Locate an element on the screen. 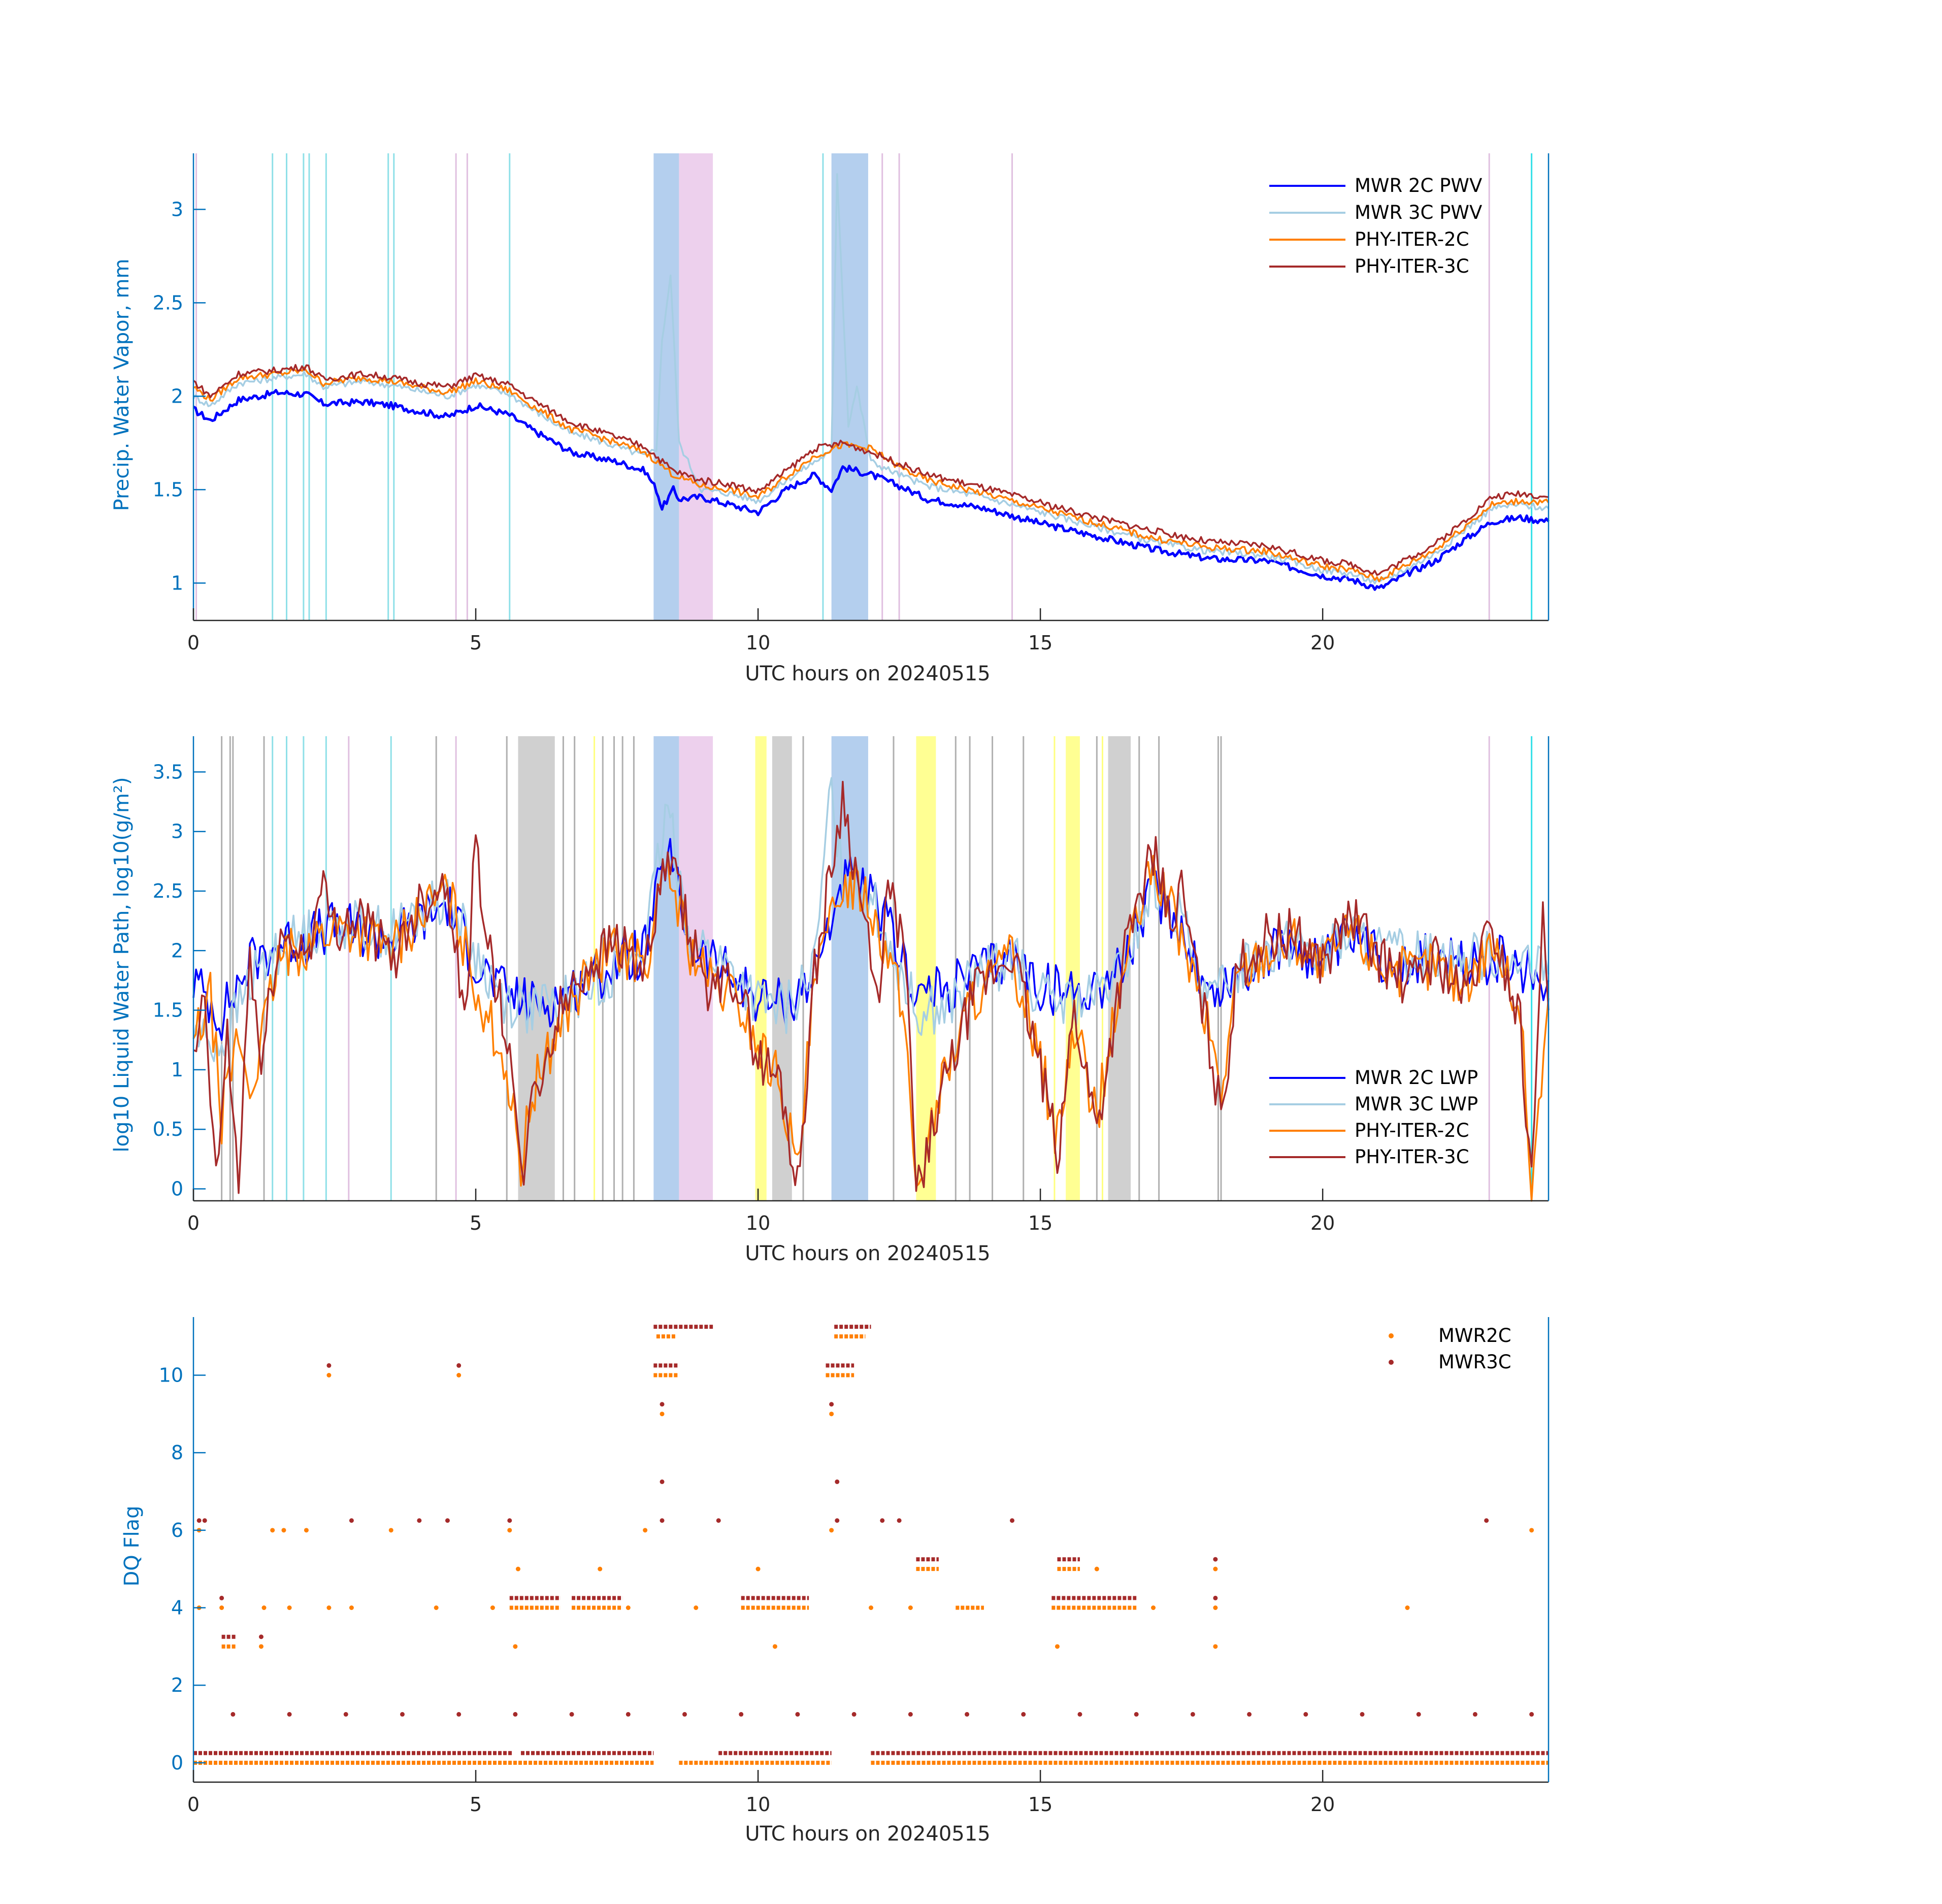  dq-legend-label: MWR2C is located at coordinates (1474, 1336).